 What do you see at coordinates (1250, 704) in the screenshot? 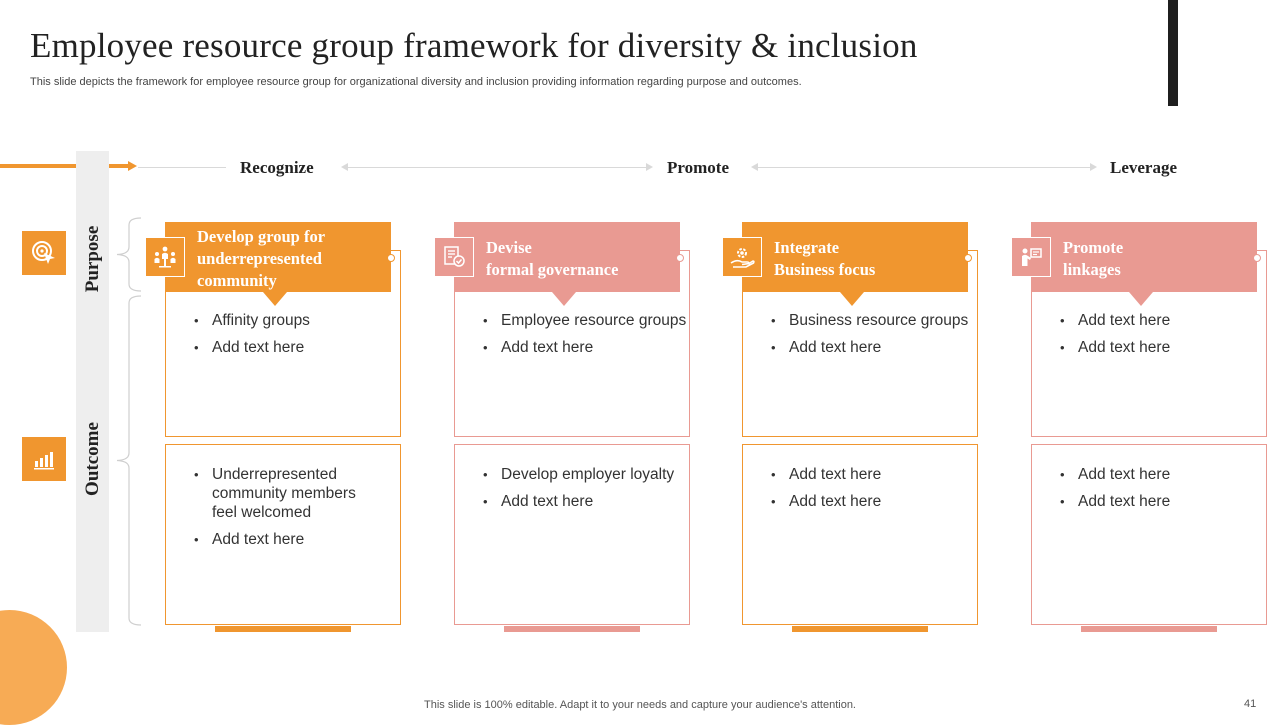
I see `page-number: 41` at bounding box center [1250, 704].